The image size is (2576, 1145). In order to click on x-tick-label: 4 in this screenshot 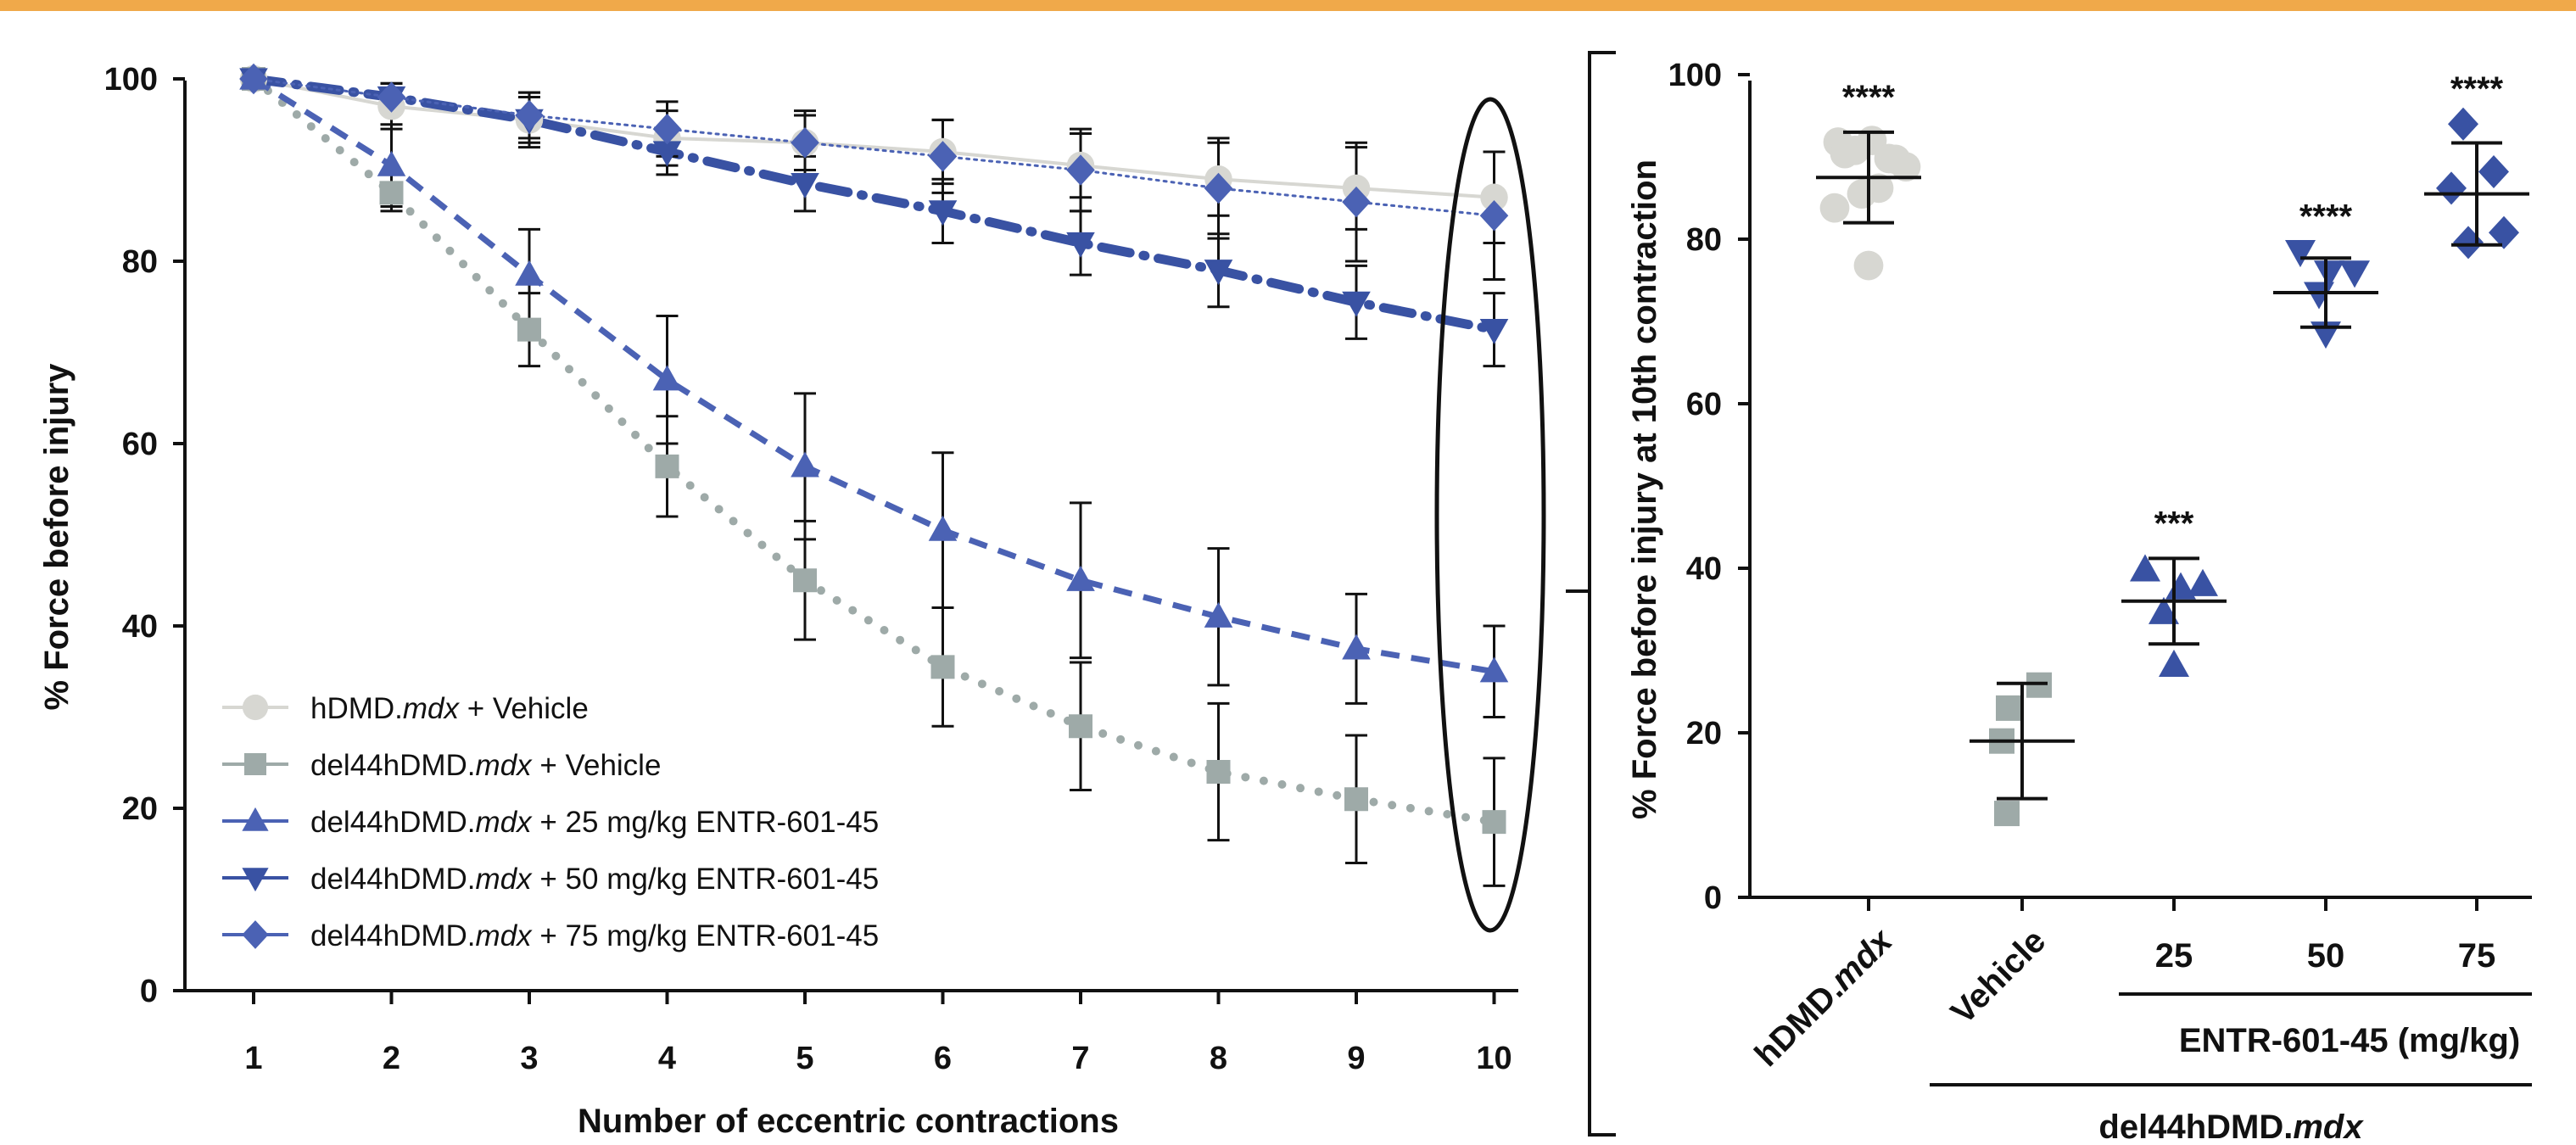, I will do `click(667, 1058)`.